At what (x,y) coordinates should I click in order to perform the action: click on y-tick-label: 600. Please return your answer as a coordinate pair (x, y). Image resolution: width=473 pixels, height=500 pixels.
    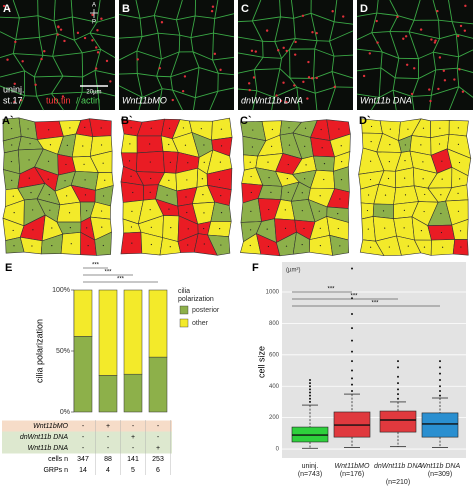
    Looking at the image, I should click on (274, 355).